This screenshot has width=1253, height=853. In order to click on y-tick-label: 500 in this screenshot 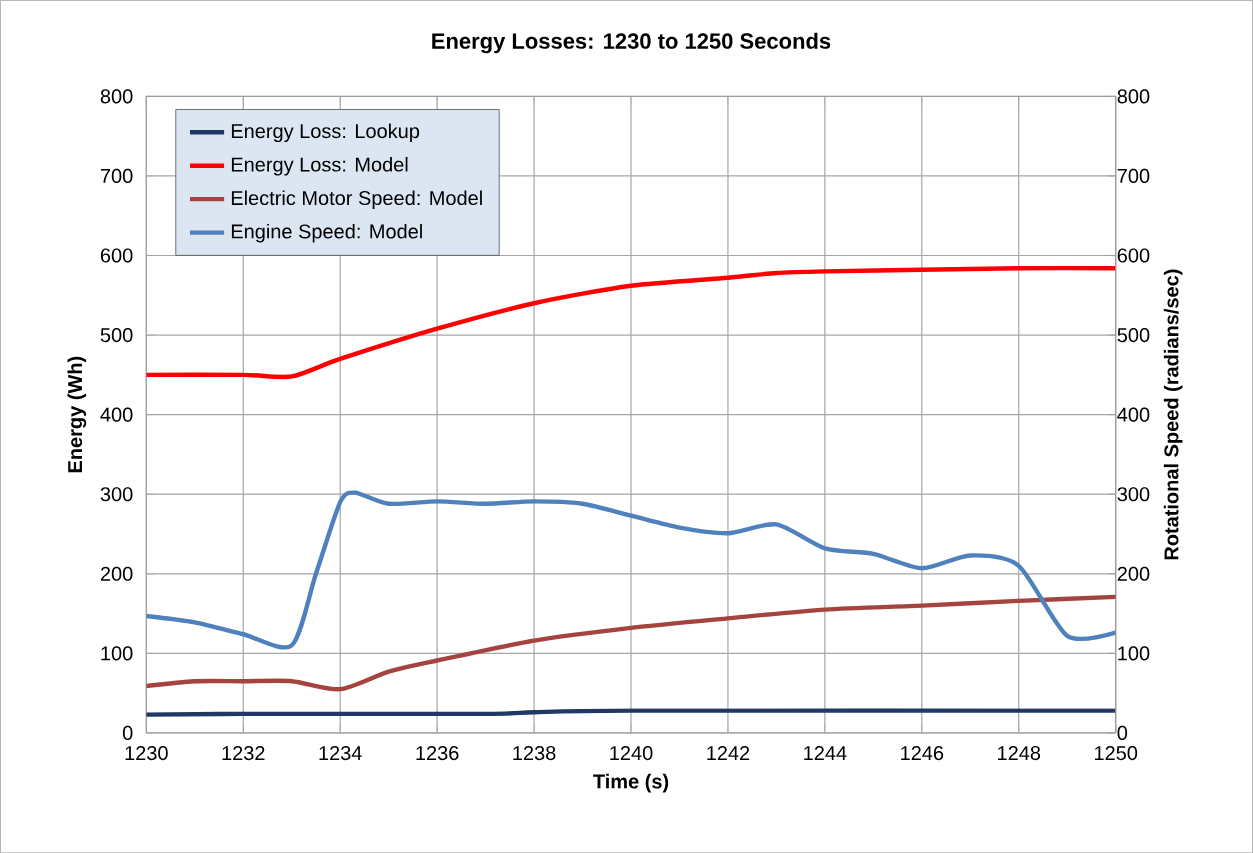, I will do `click(116, 335)`.